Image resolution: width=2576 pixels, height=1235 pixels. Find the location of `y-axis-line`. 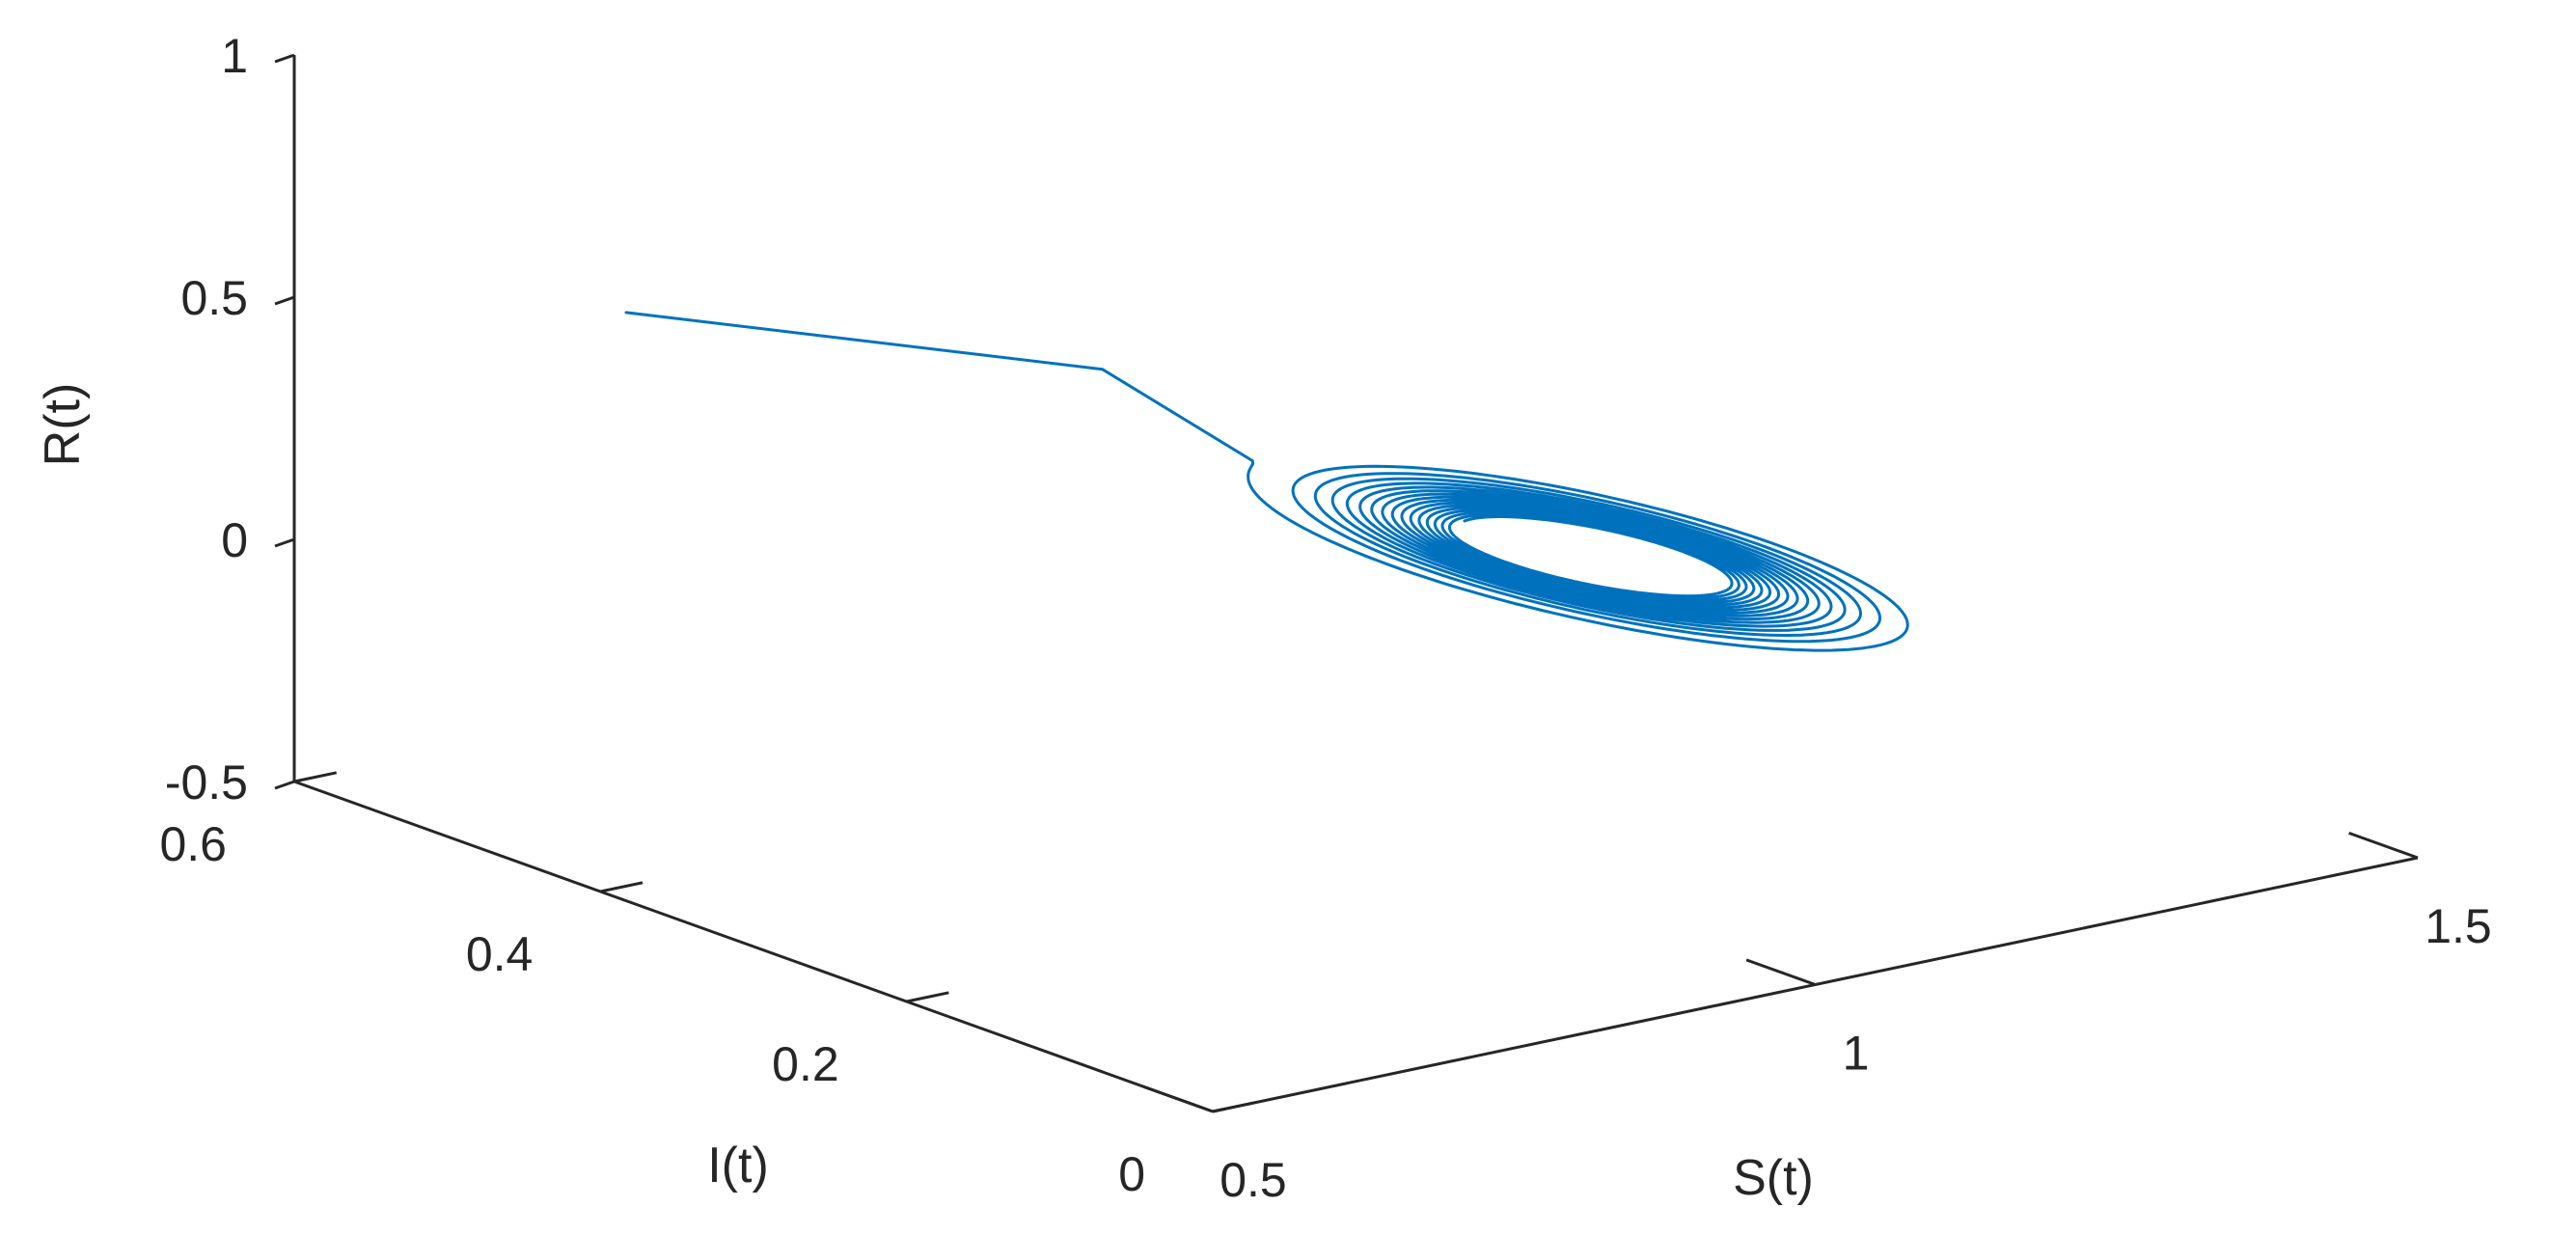

y-axis-line is located at coordinates (753, 947).